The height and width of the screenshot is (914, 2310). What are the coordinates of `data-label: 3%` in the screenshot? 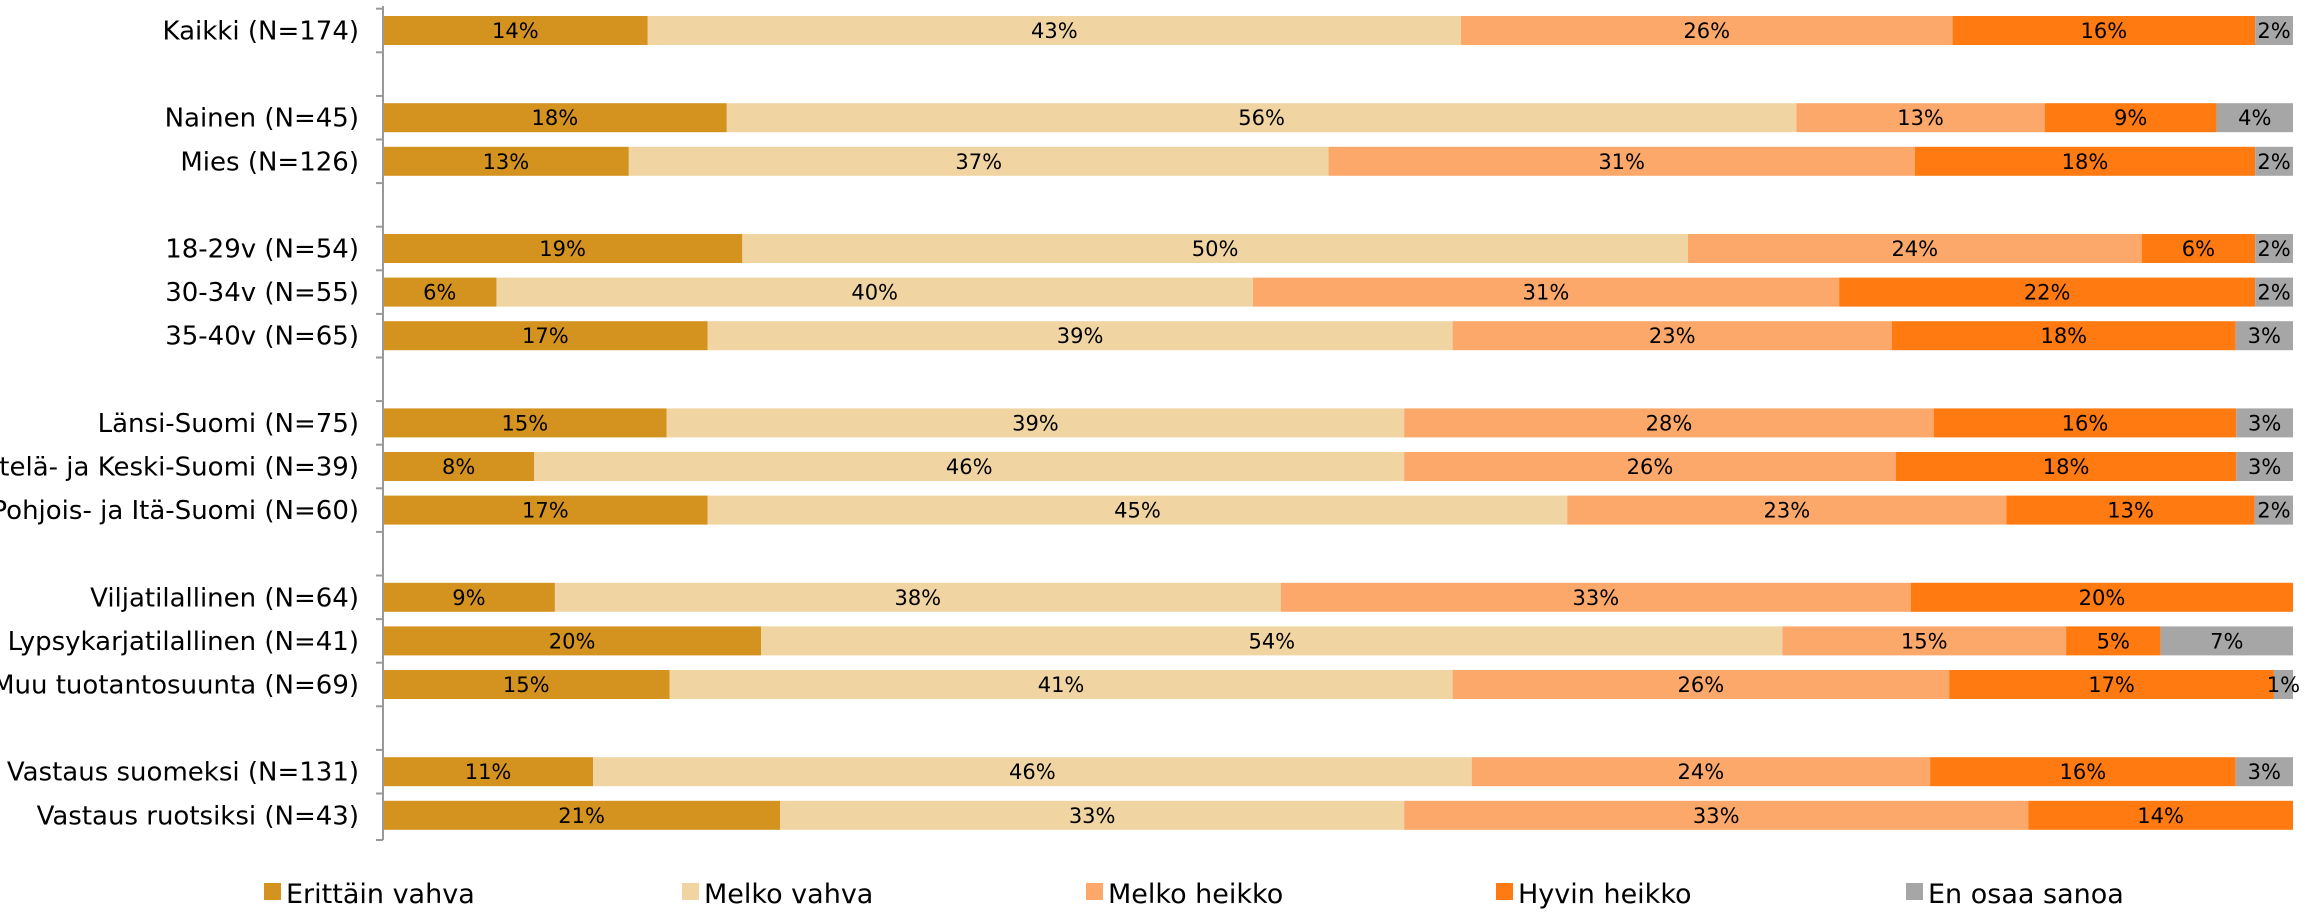 It's located at (2264, 467).